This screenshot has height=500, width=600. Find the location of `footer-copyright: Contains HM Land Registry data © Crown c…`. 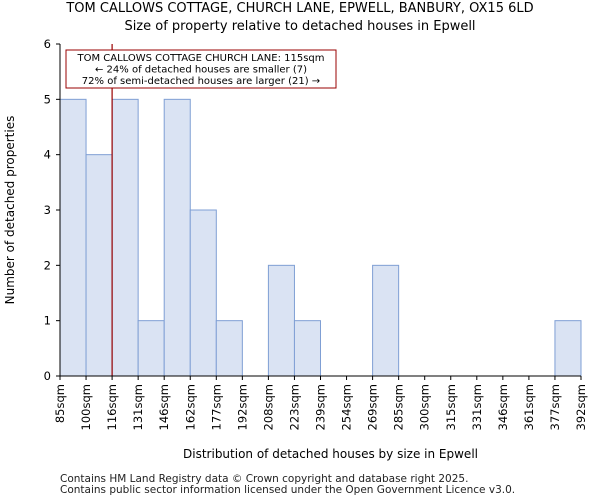

footer-copyright: Contains HM Land Registry data © Crown c… is located at coordinates (264, 479).